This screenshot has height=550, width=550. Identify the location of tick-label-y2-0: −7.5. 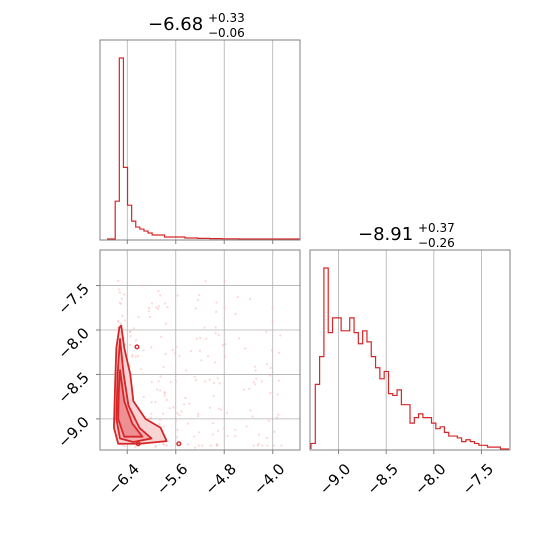
(73, 299).